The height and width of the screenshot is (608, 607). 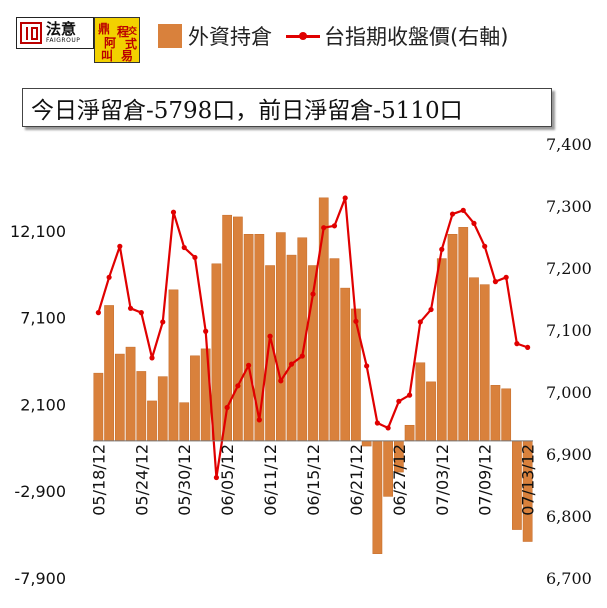 I want to click on bar-05/28/12, so click(x=162, y=409).